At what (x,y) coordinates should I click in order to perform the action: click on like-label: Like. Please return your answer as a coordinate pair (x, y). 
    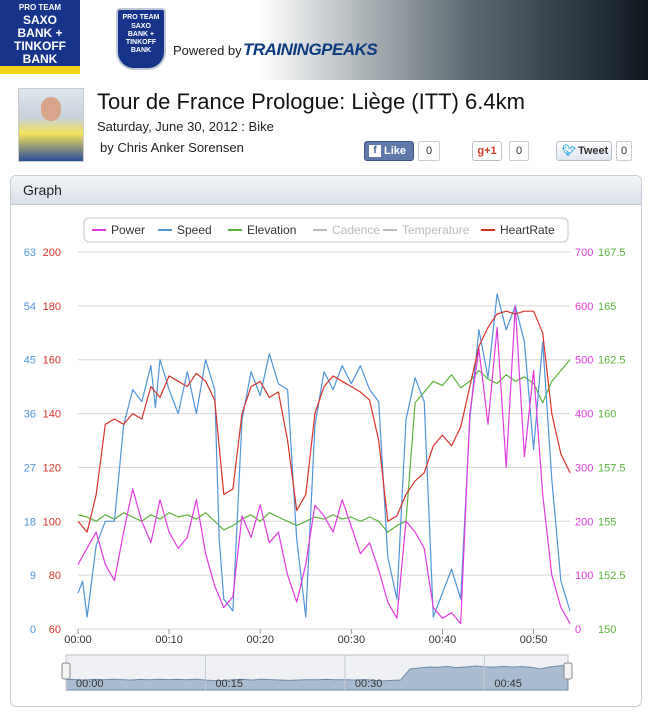
    Looking at the image, I should click on (395, 151).